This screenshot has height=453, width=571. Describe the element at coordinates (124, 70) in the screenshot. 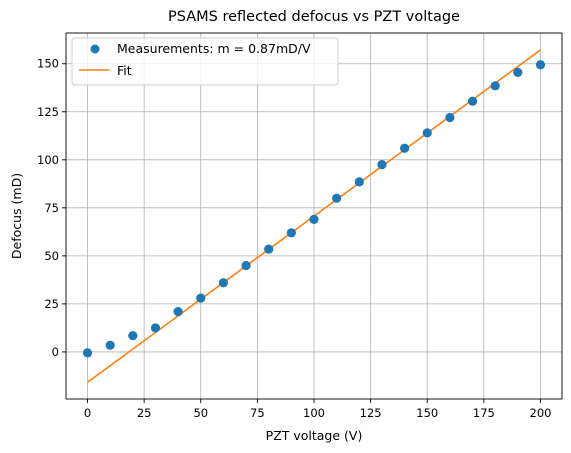

I see `legend-label-fit: Fit` at that location.